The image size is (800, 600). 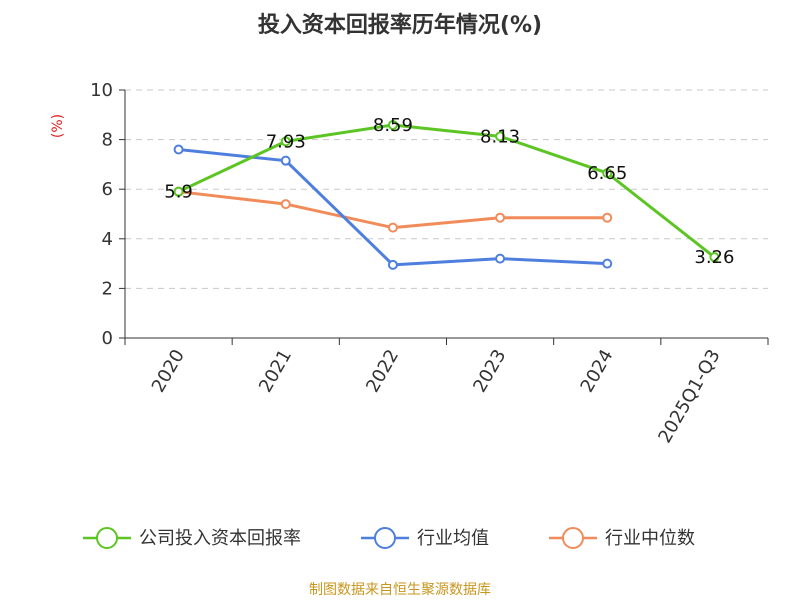 What do you see at coordinates (489, 371) in the screenshot?
I see `x-tick-label: 2023` at bounding box center [489, 371].